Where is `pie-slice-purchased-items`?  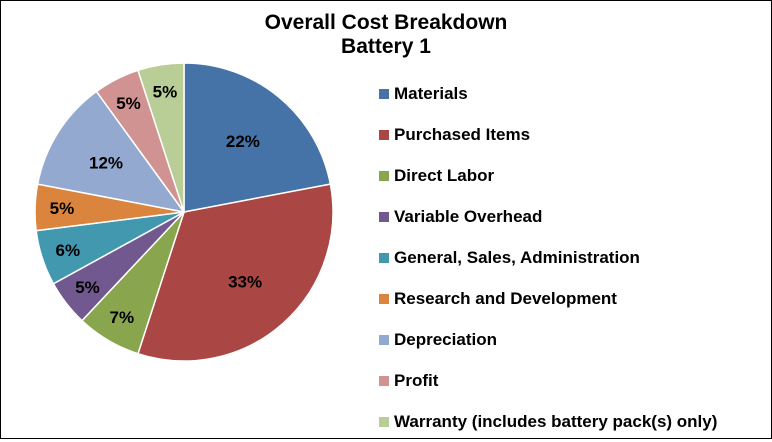
pie-slice-purchased-items is located at coordinates (235, 272).